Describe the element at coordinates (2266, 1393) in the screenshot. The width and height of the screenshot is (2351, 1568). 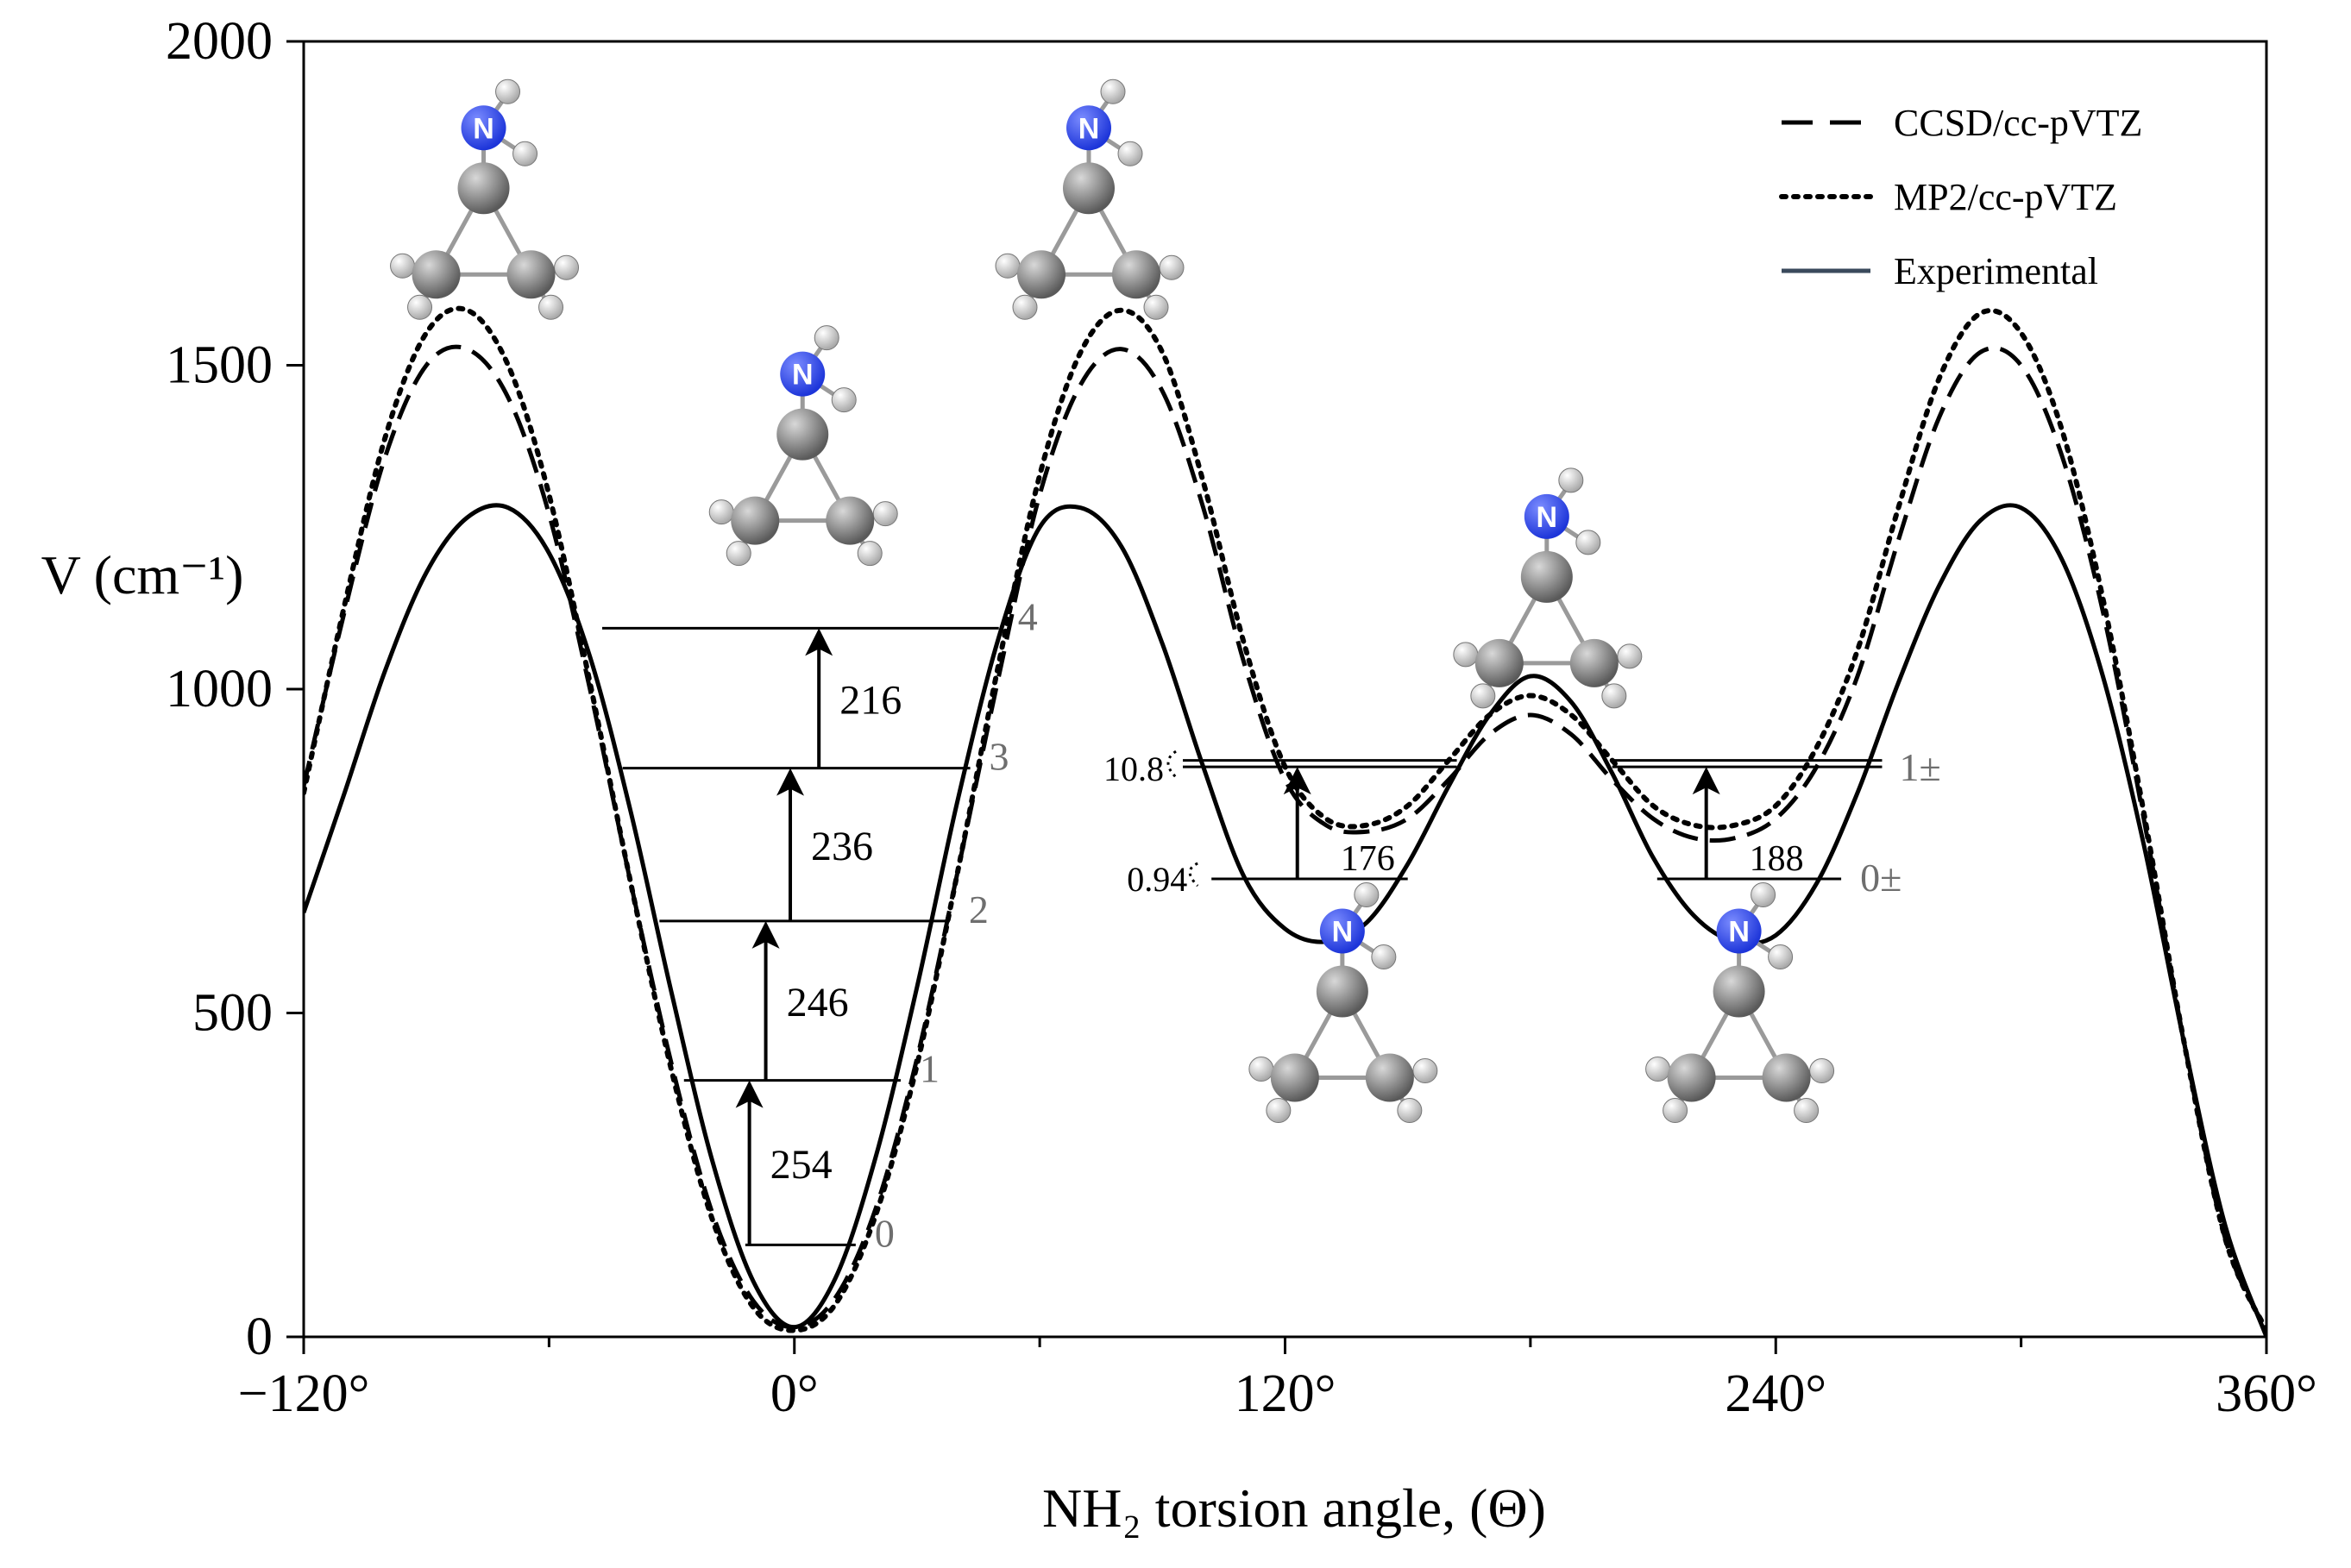
I see `x-tick-label: 360°` at that location.